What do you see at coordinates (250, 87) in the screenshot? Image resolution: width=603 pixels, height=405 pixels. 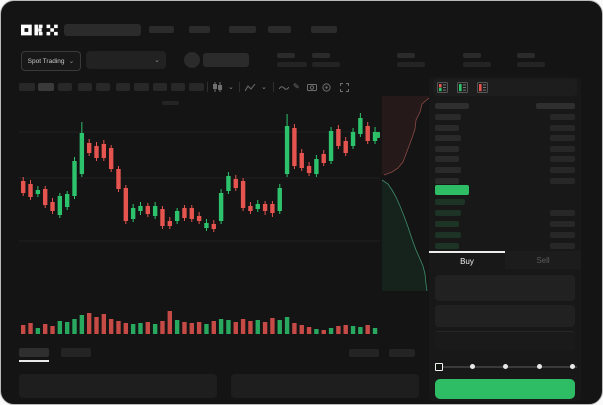 I see `indicators-icon` at bounding box center [250, 87].